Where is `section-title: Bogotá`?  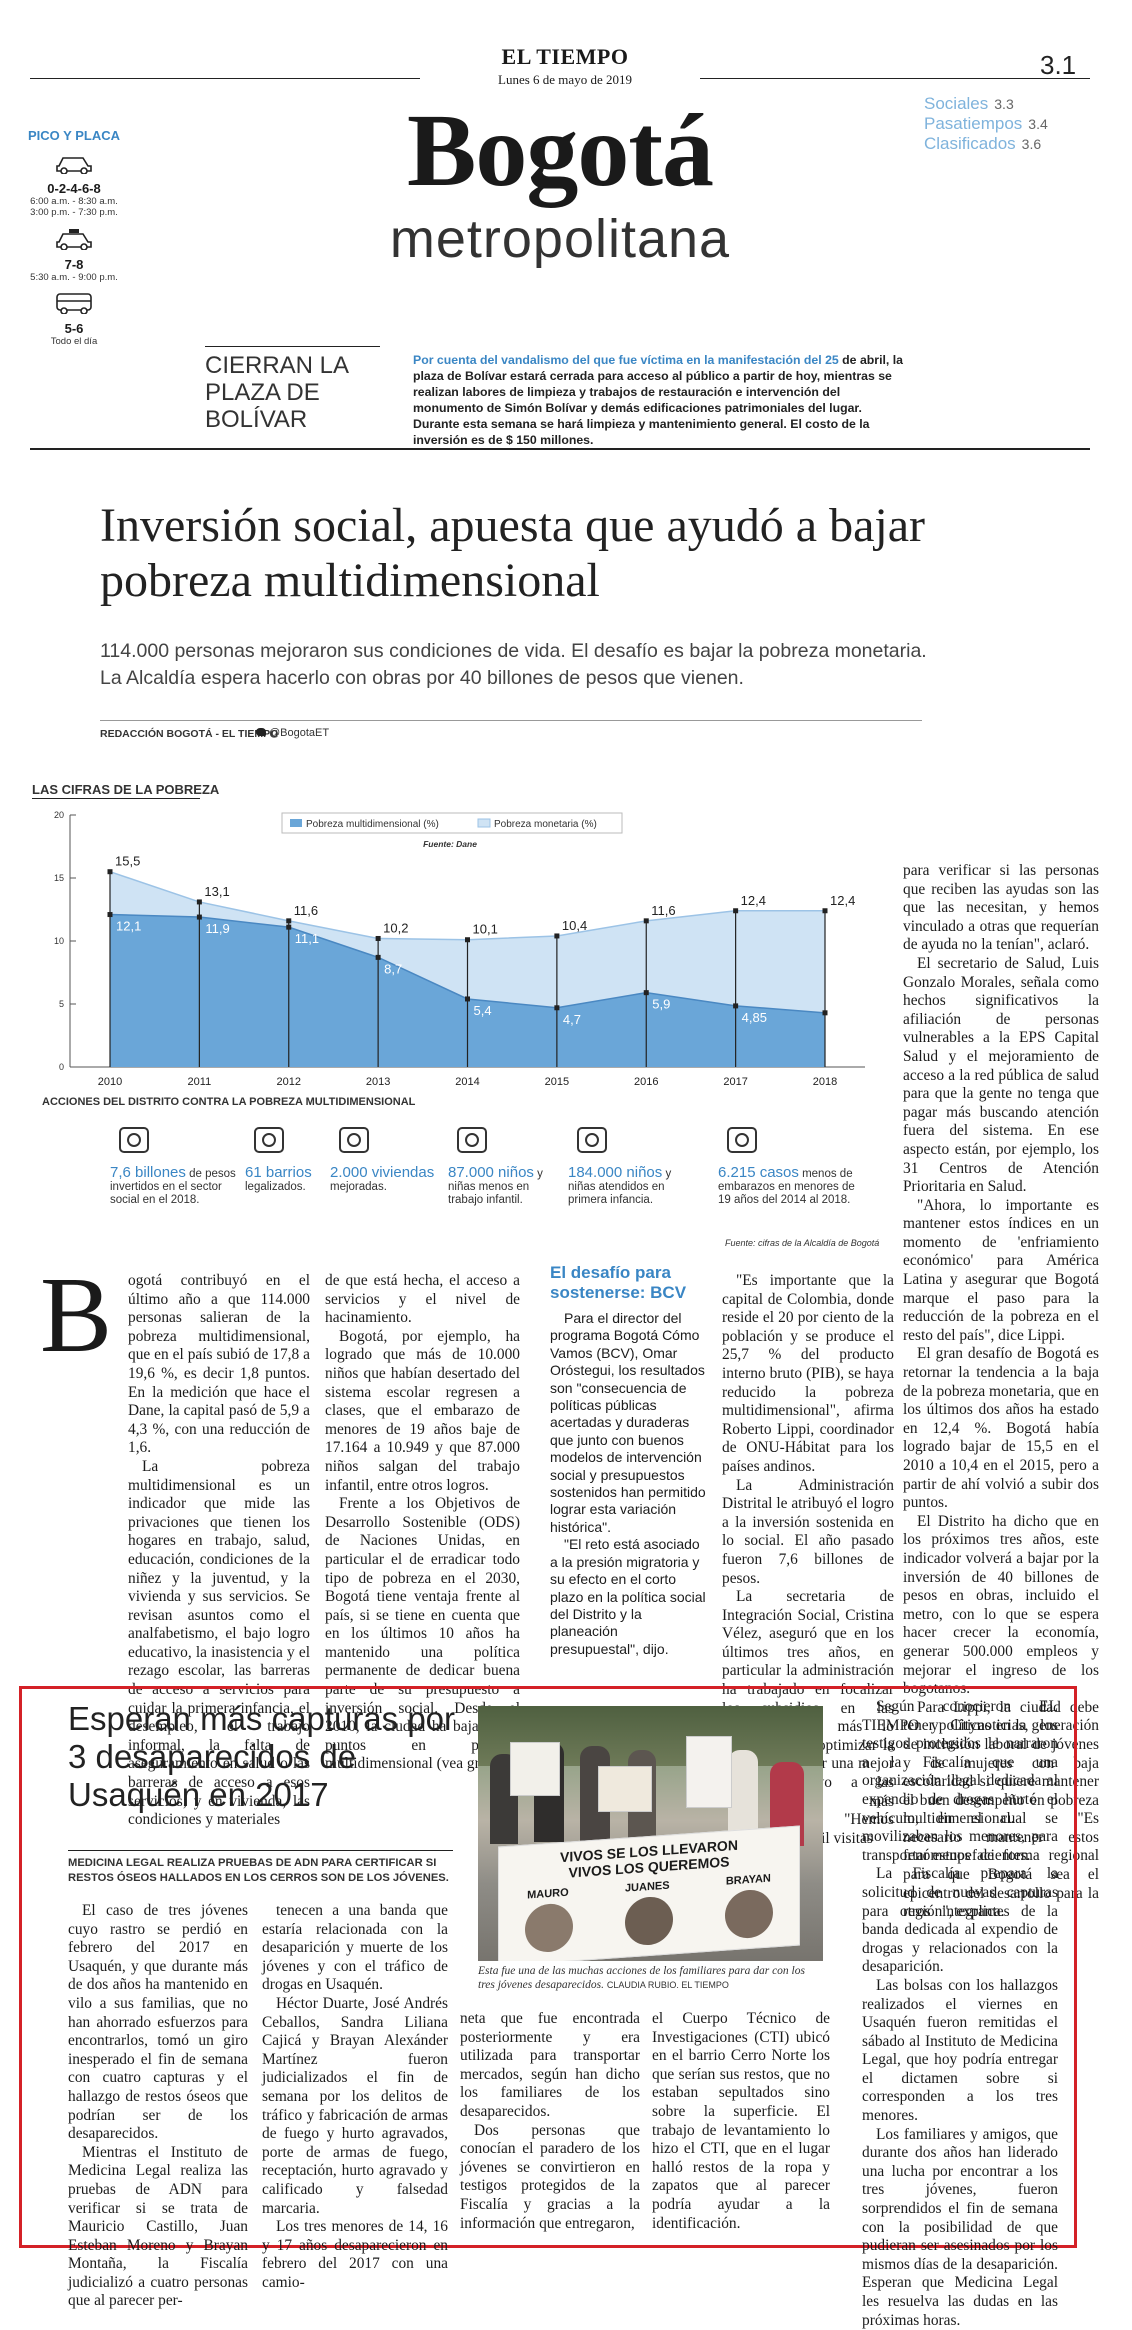
section-title: Bogotá is located at coordinates (560, 150).